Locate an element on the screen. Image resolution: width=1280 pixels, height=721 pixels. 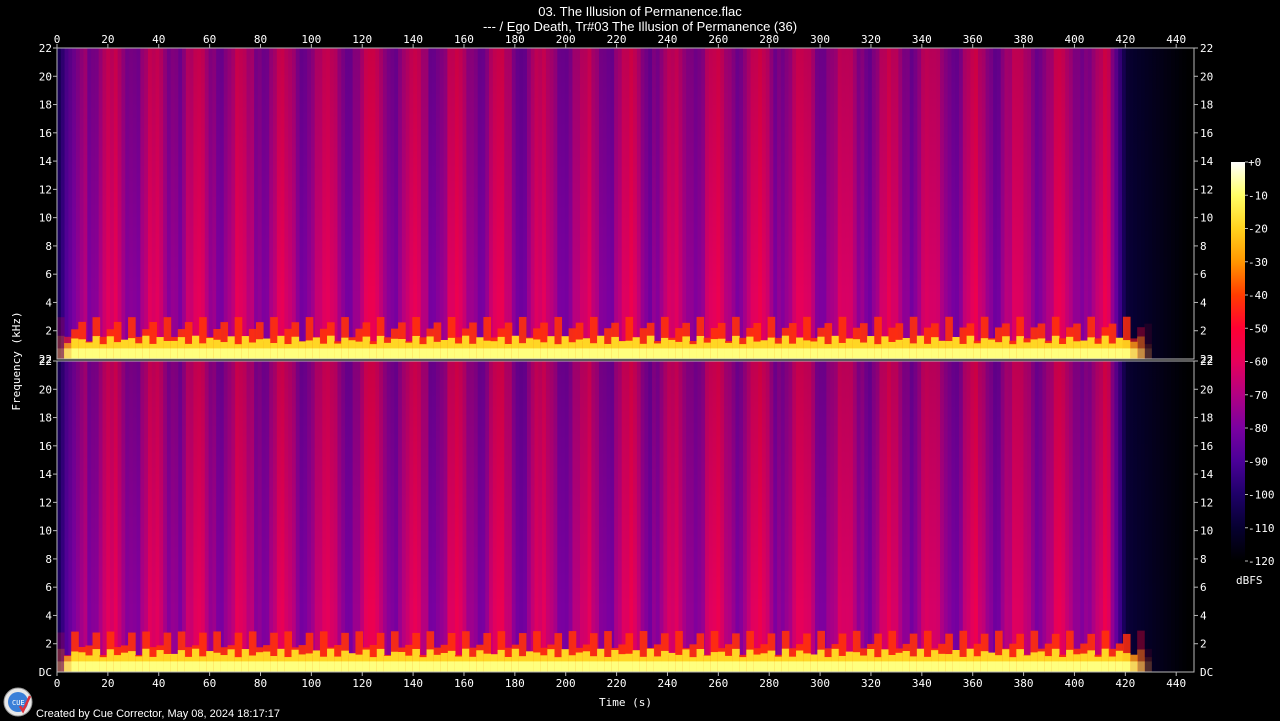
x-tick-label: 20 is located at coordinates (107, 39).